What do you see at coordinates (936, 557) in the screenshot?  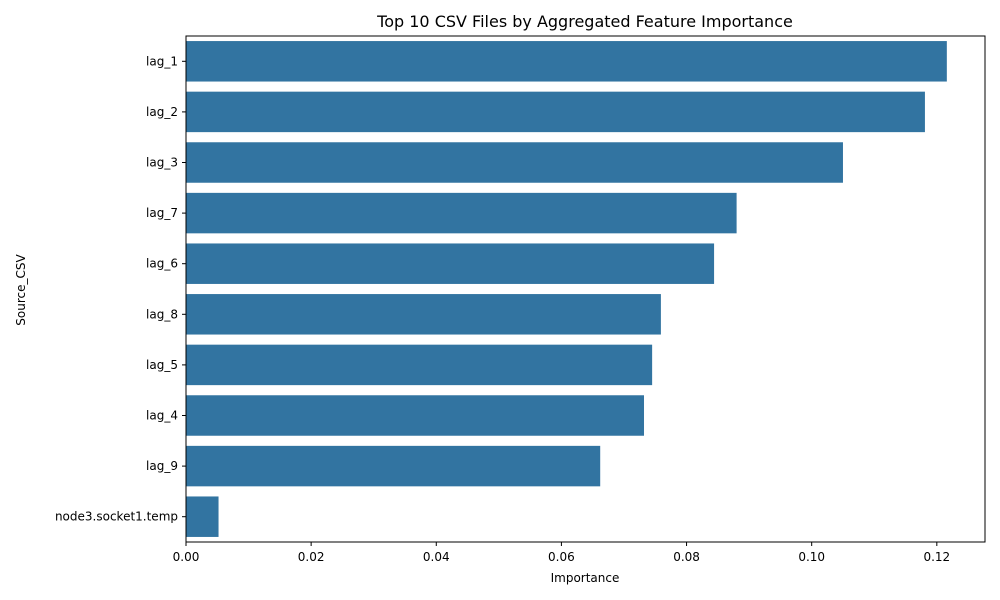 I see `x-tick-label: 0.12` at bounding box center [936, 557].